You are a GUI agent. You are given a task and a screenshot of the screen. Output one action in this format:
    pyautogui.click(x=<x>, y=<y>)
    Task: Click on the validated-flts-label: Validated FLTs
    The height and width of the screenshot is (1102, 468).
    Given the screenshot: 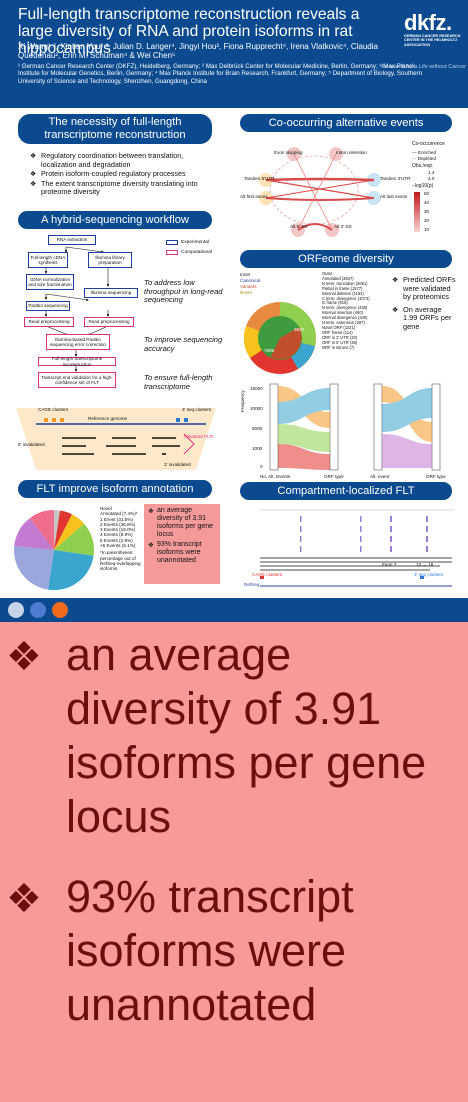 What is the action you would take?
    pyautogui.click(x=199, y=436)
    